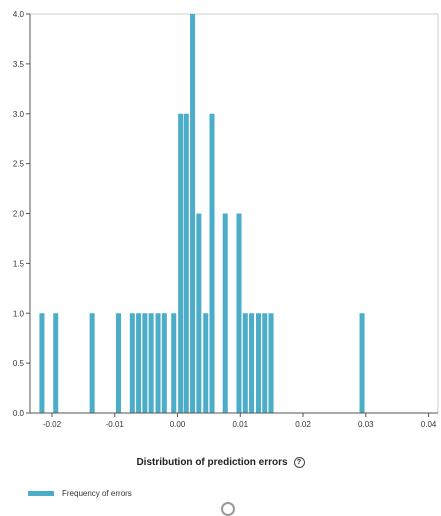 Image resolution: width=441 pixels, height=516 pixels. I want to click on legend-swatch, so click(41, 493).